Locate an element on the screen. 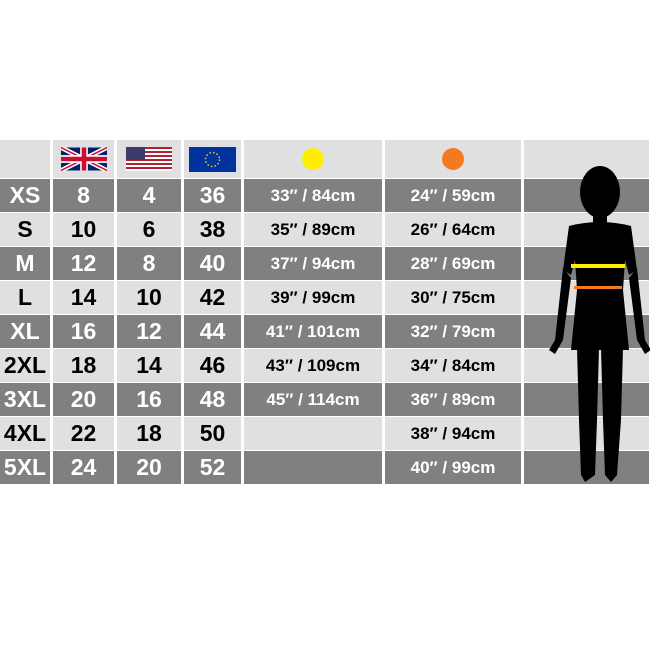 The image size is (650, 650). waist-measure: 30″ / 75cm is located at coordinates (453, 297).